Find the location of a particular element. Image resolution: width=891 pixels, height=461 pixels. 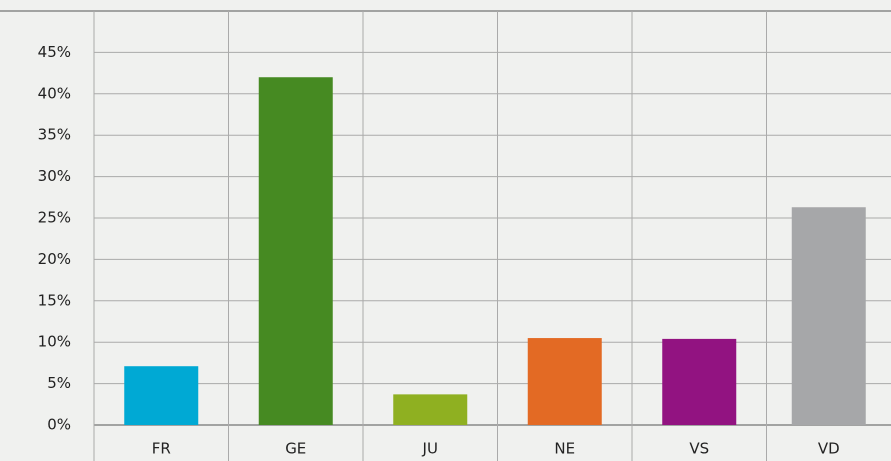

y-tick-label: 25% is located at coordinates (54, 218).